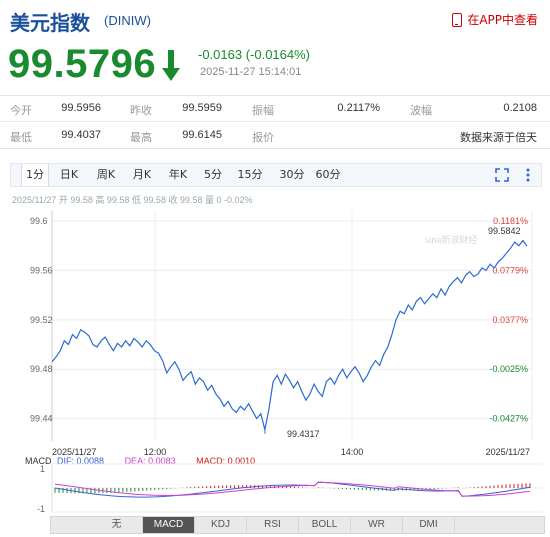  Describe the element at coordinates (155, 452) in the screenshot. I see `x-tick-label: 12:00` at that location.